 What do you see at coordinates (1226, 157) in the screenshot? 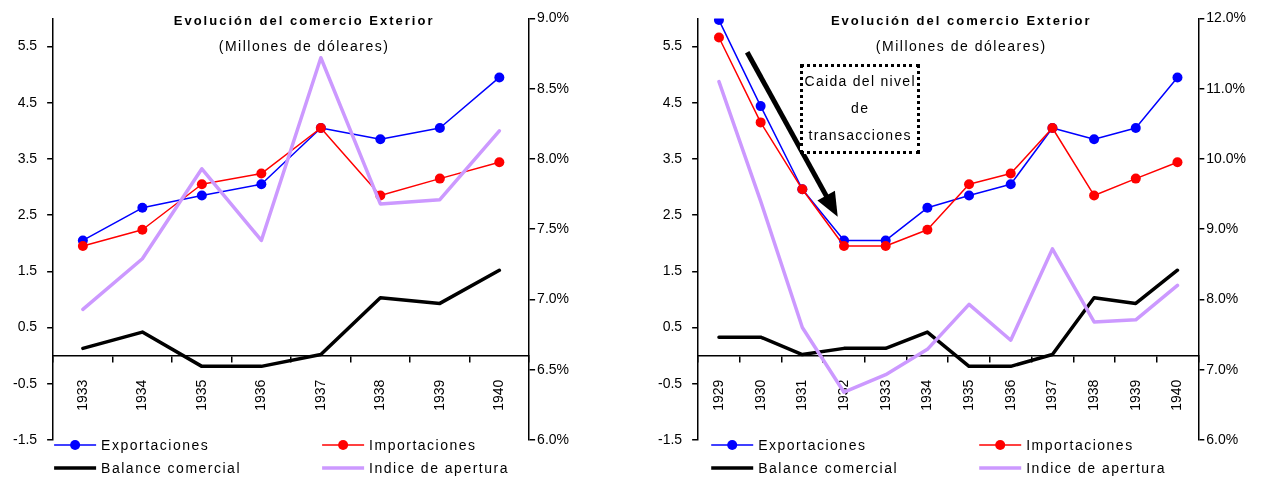
I see `y2-tick-label: 10.0%` at bounding box center [1226, 157].